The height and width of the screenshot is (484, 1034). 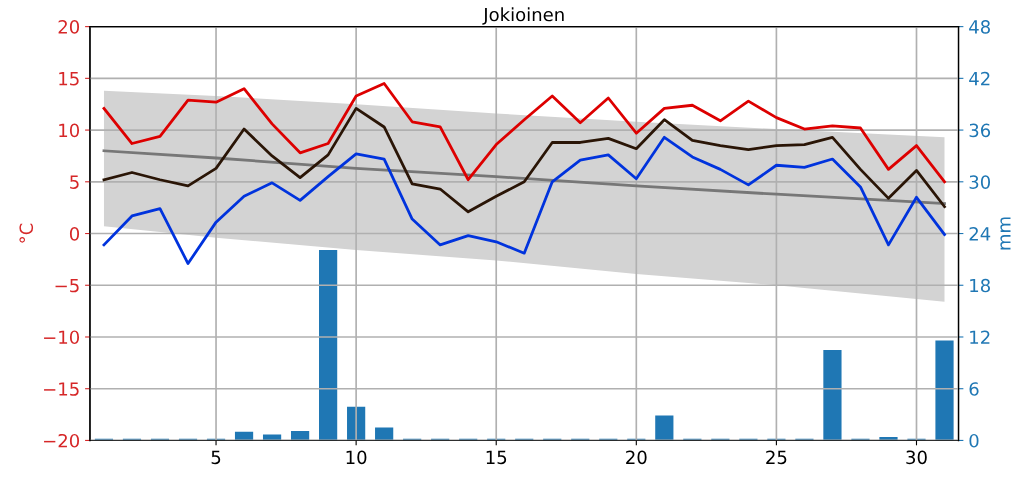 I want to click on x-tick-label: 30, so click(x=916, y=457).